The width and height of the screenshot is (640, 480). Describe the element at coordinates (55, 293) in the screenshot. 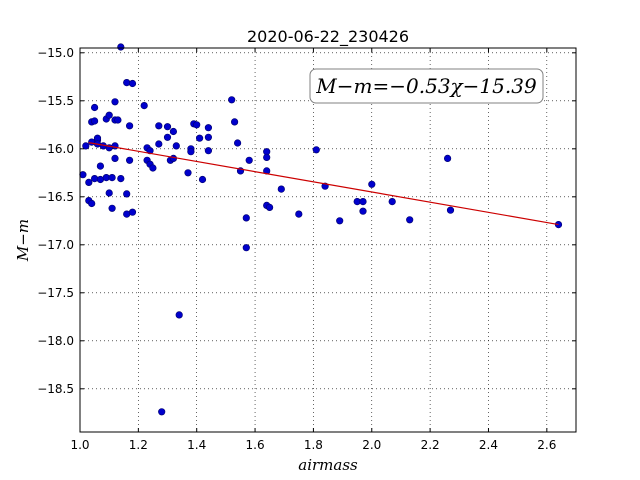

I see `y-tick-label: −17.5` at that location.